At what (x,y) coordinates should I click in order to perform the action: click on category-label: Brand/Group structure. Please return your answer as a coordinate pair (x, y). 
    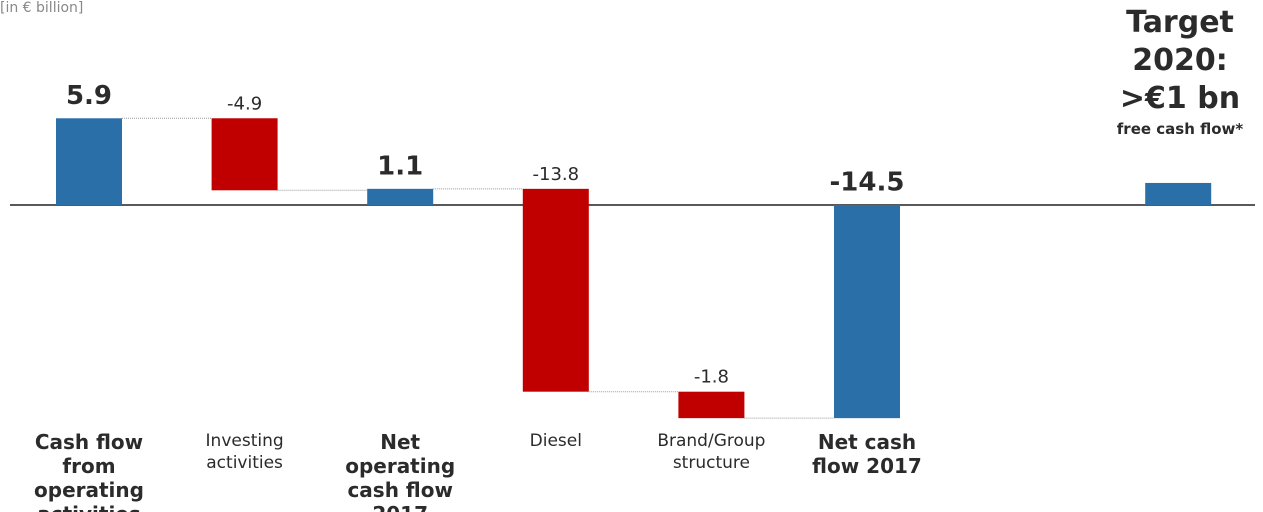
    Looking at the image, I should click on (711, 452).